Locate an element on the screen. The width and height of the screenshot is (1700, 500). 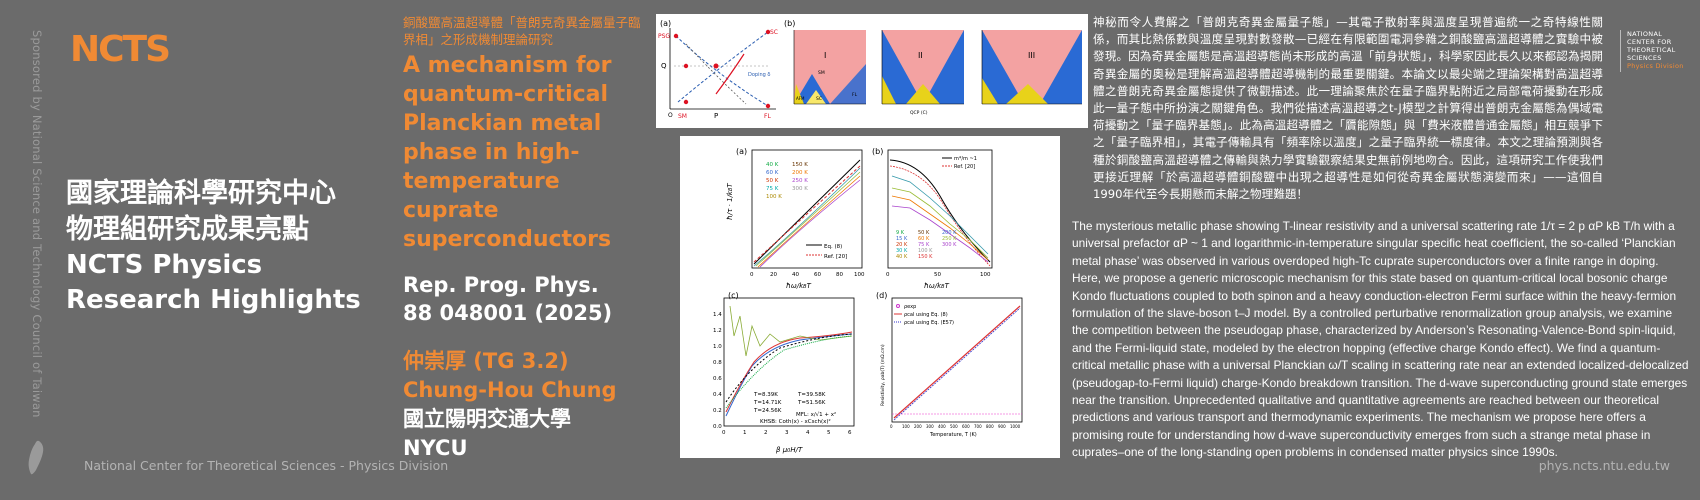
svg-text: Eq. (8) is located at coordinates (833, 247).